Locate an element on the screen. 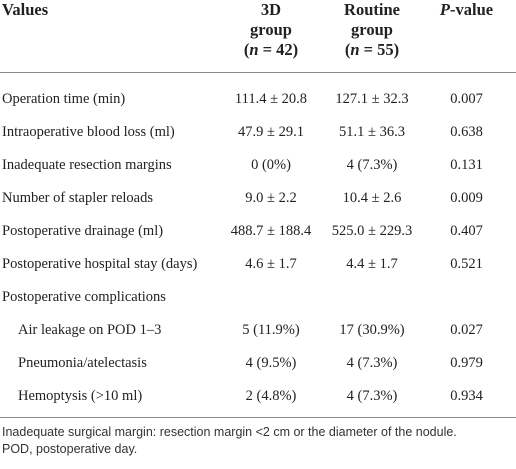  header-line: P-value is located at coordinates (466, 10).